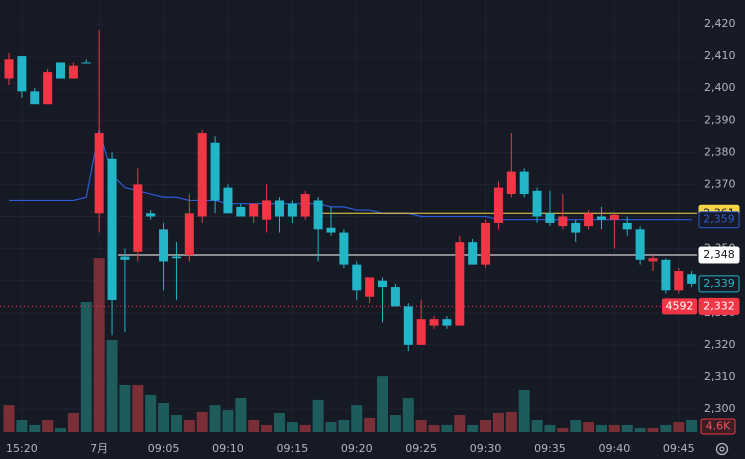  Describe the element at coordinates (719, 254) in the screenshot. I see `price-tag-label: 2,348` at that location.